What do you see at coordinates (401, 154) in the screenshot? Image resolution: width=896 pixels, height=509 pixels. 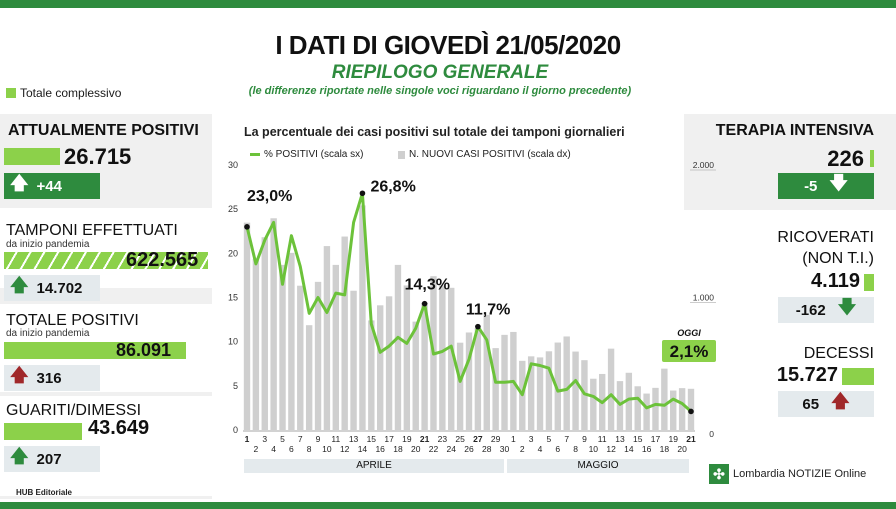 I see `legend-bar-swatch` at bounding box center [401, 154].